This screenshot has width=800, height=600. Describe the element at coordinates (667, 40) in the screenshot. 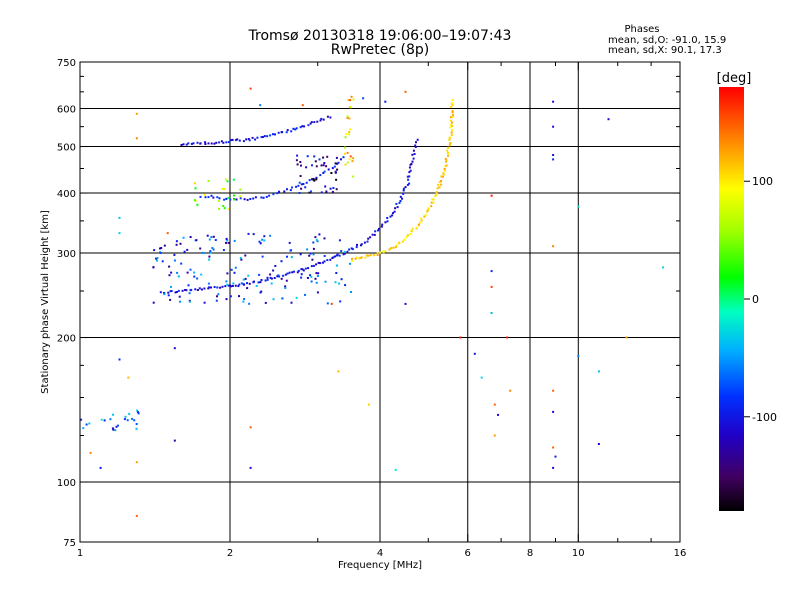

I see `phase-stats-o: mean, sd,O: -91.0, 15.9` at that location.